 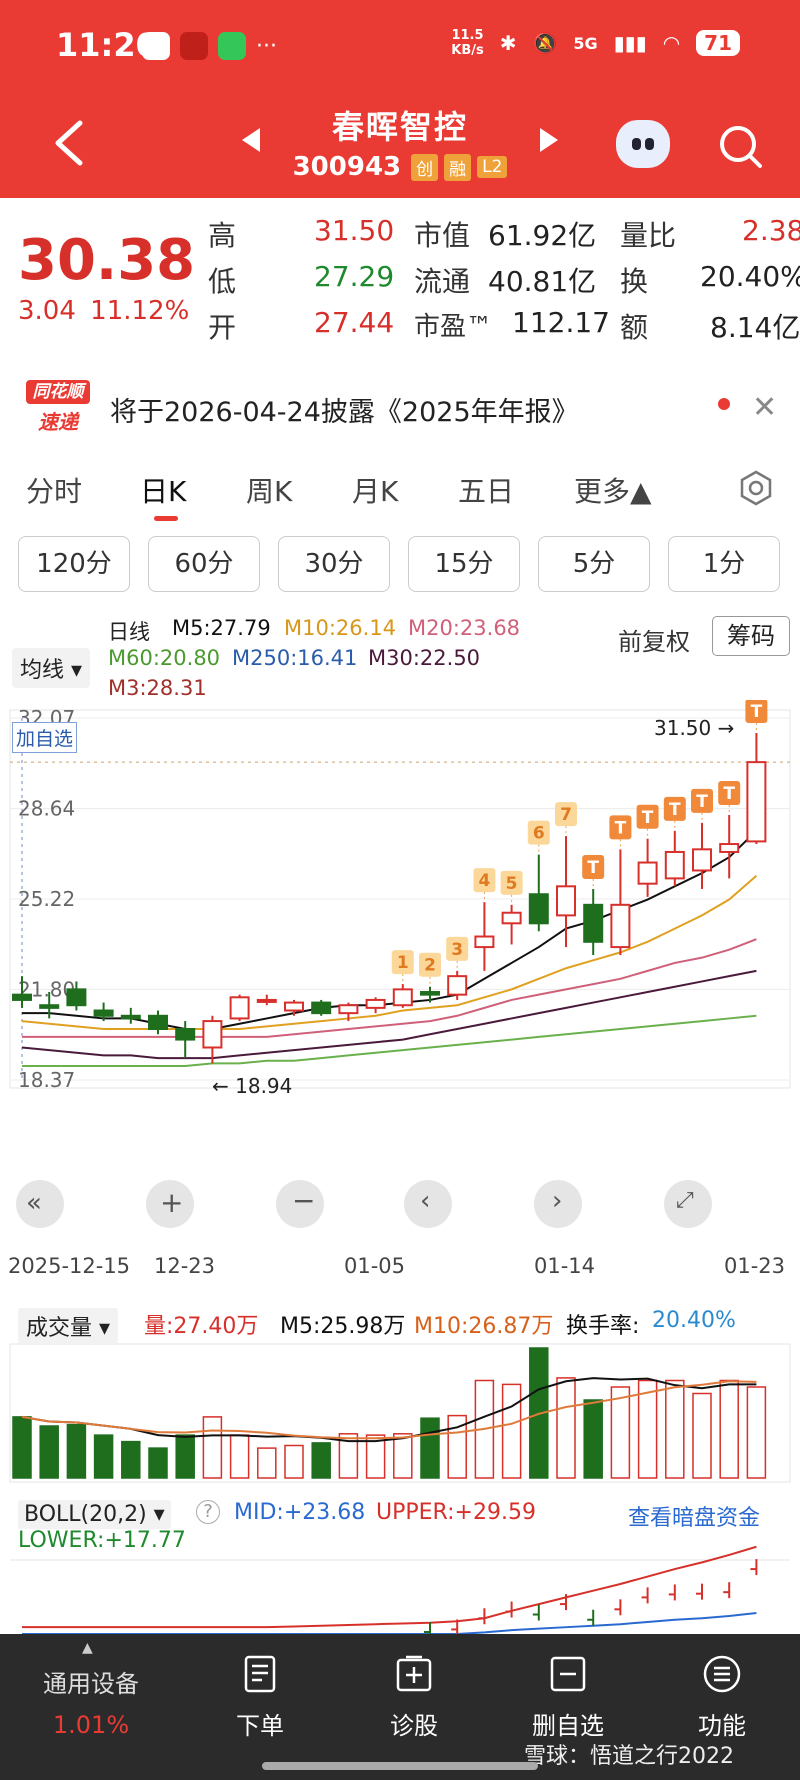 I want to click on period-60min: 60分, so click(x=204, y=564).